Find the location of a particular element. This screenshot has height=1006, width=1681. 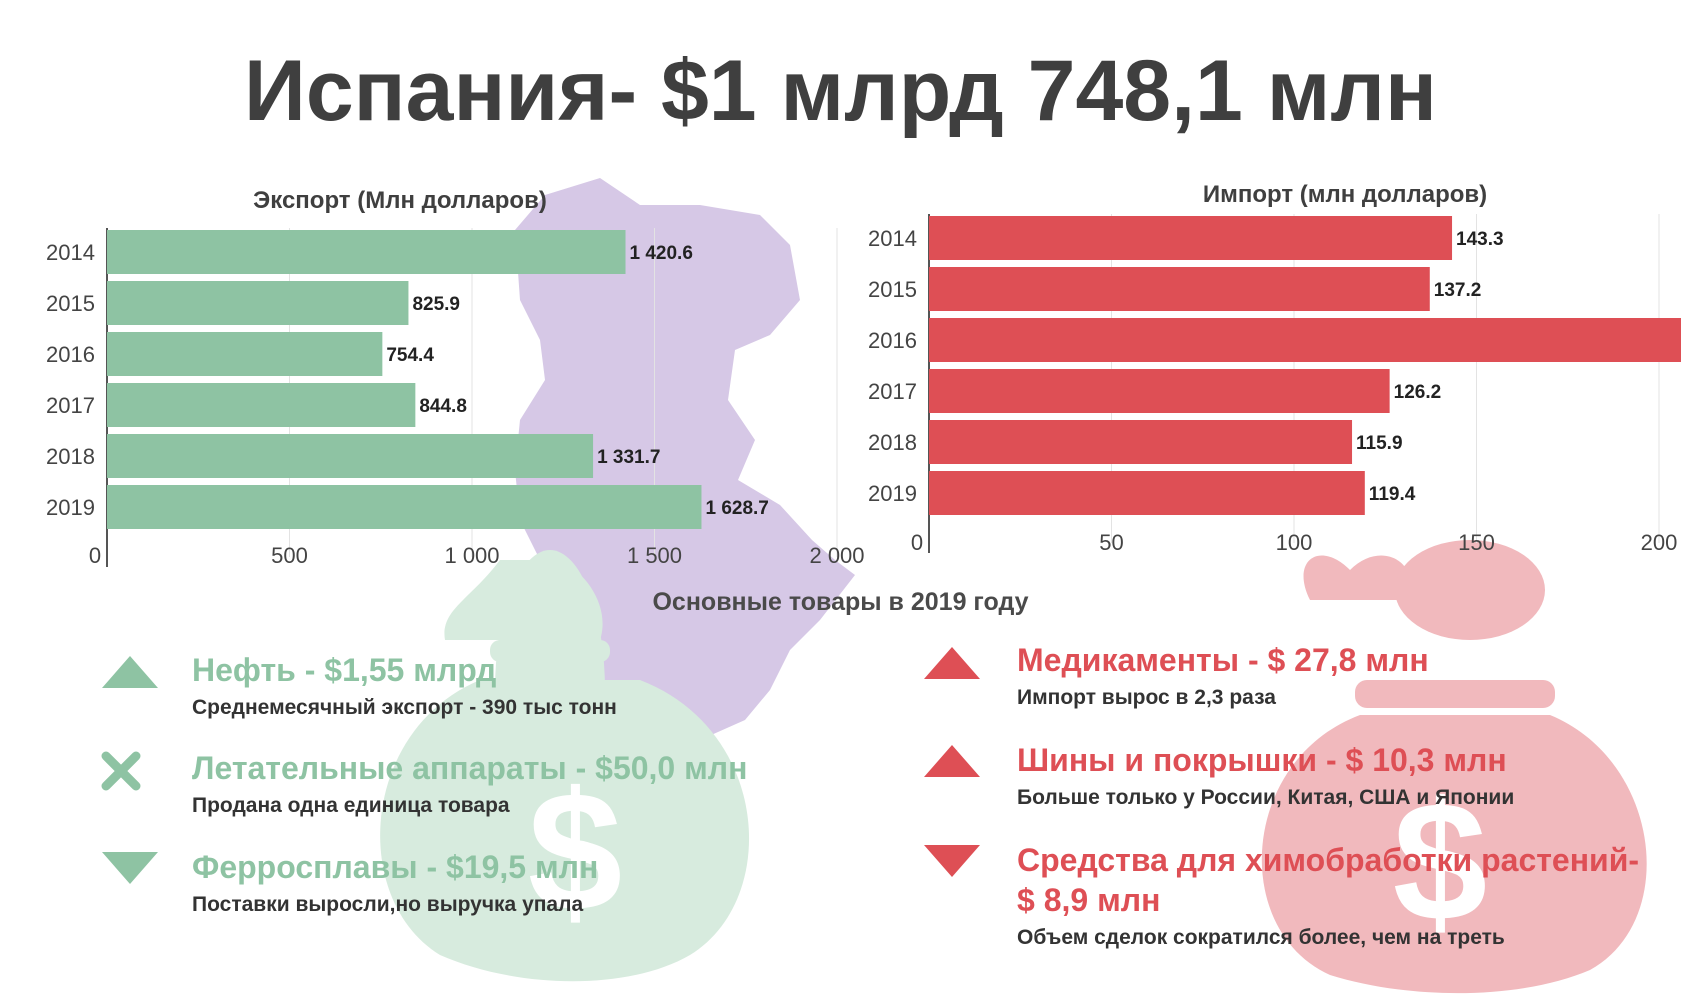

export-good-2-desc: Продана одна единица товара is located at coordinates (351, 805).